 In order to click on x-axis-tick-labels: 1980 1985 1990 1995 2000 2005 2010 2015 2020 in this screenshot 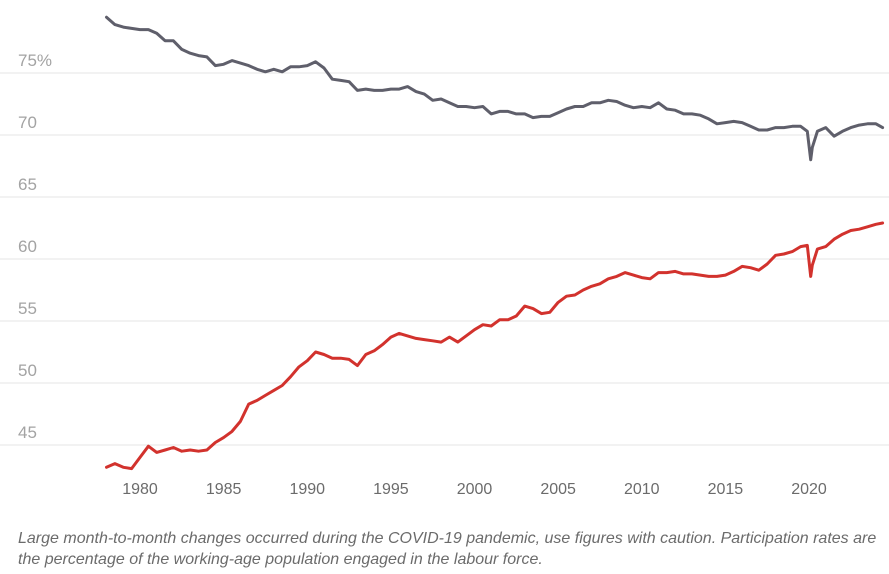, I will do `click(474, 489)`.